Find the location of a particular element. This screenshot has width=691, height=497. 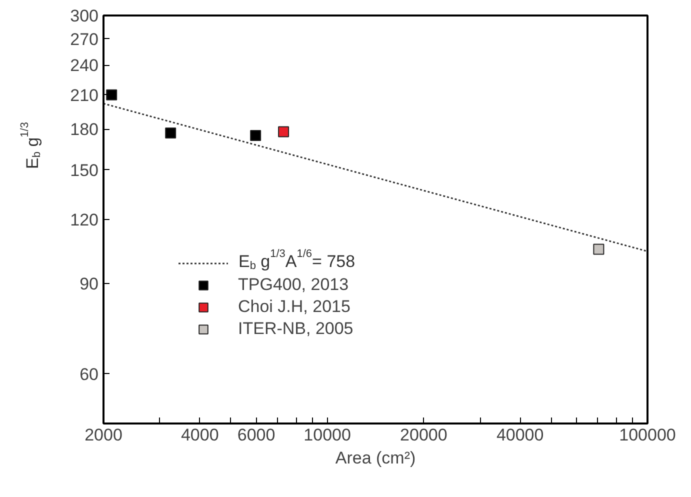

y-tick-label: 210 is located at coordinates (84, 95).